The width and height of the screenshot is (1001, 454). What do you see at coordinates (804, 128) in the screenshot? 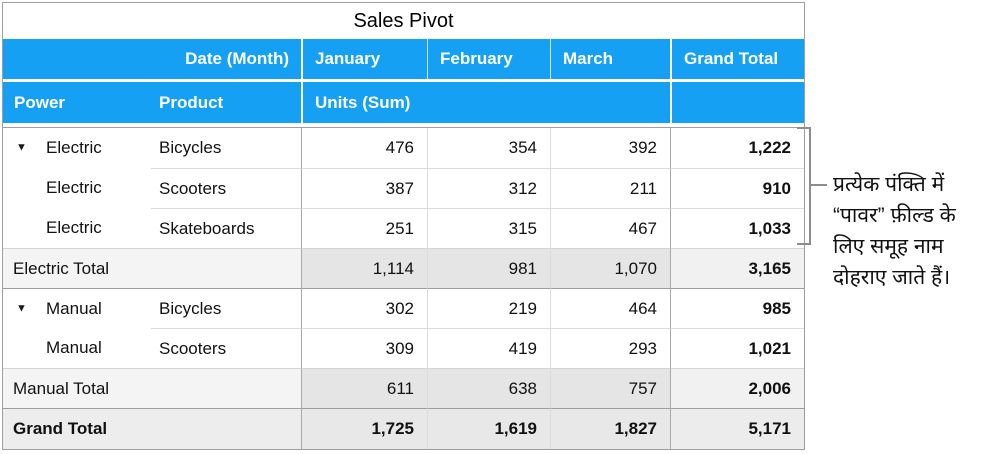
I see `bracket-top-cap` at bounding box center [804, 128].